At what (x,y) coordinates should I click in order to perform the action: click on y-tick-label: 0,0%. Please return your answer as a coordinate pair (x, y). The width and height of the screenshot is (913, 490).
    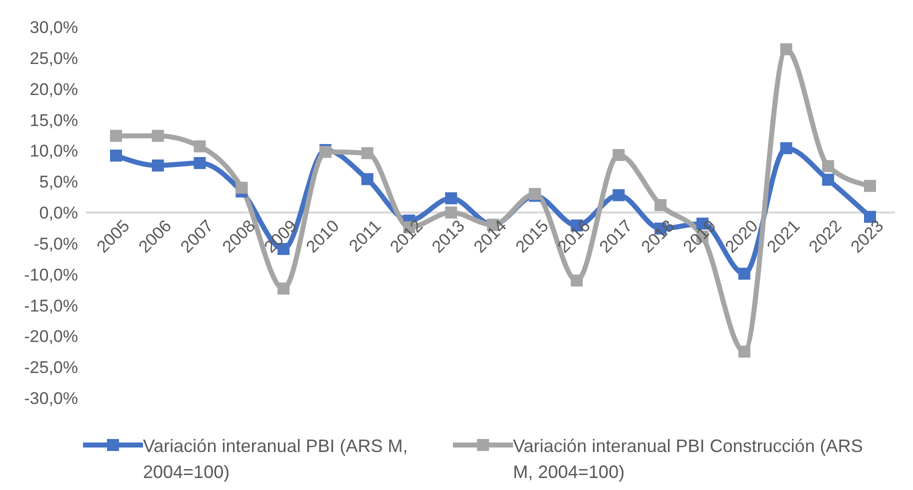
    Looking at the image, I should click on (58, 213).